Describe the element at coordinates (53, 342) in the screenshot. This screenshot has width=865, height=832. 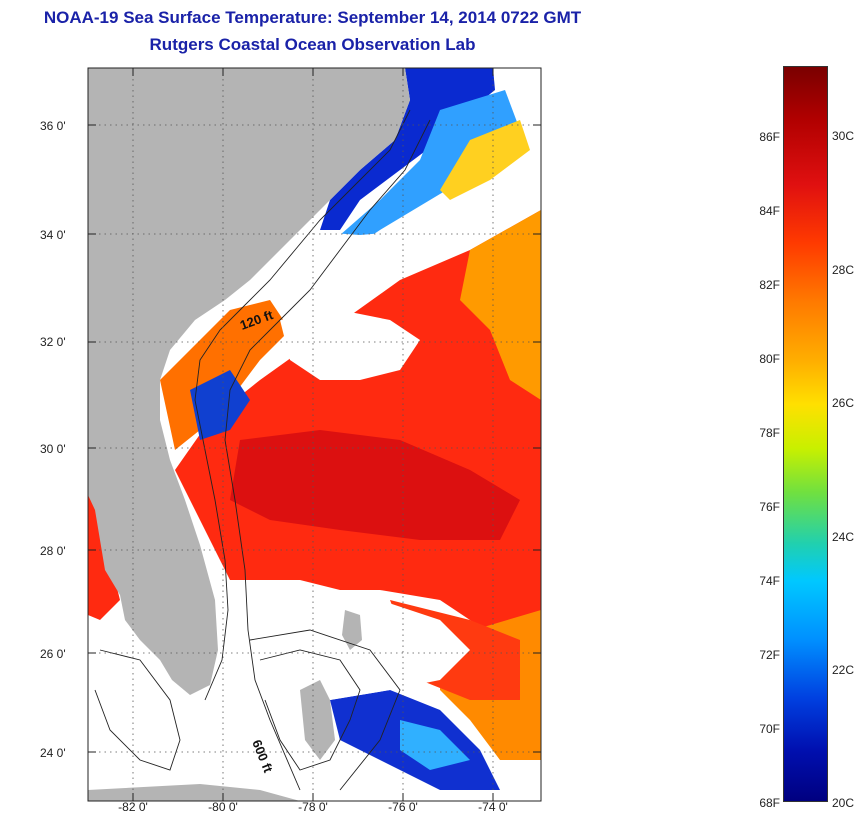
I see `lat-label-32: 32 0'` at that location.